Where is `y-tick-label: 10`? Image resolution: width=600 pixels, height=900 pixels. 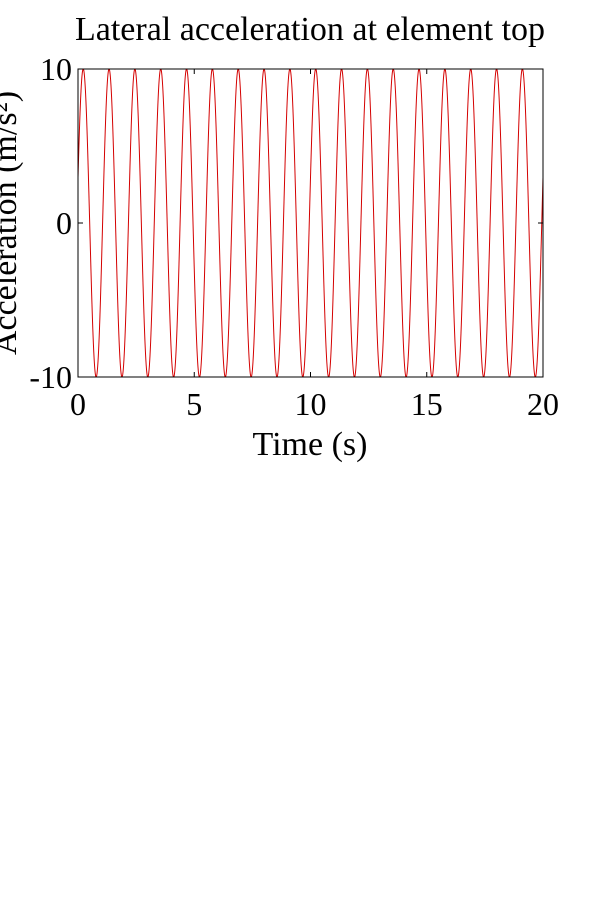
y-tick-label: 10 is located at coordinates (56, 69).